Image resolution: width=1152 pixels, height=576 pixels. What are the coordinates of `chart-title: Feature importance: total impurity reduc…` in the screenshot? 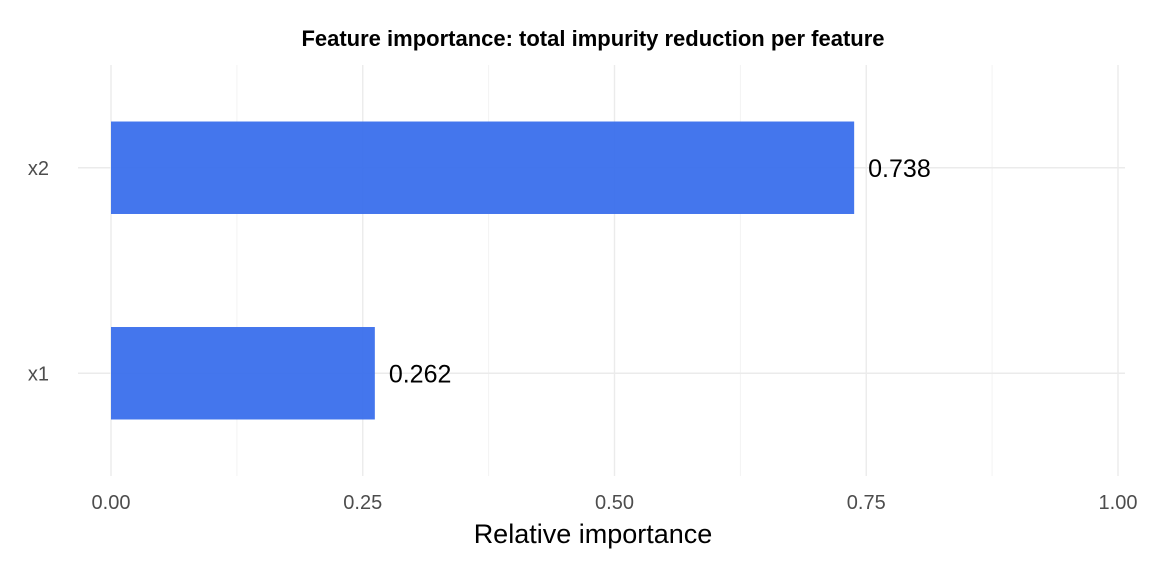 It's located at (592, 38).